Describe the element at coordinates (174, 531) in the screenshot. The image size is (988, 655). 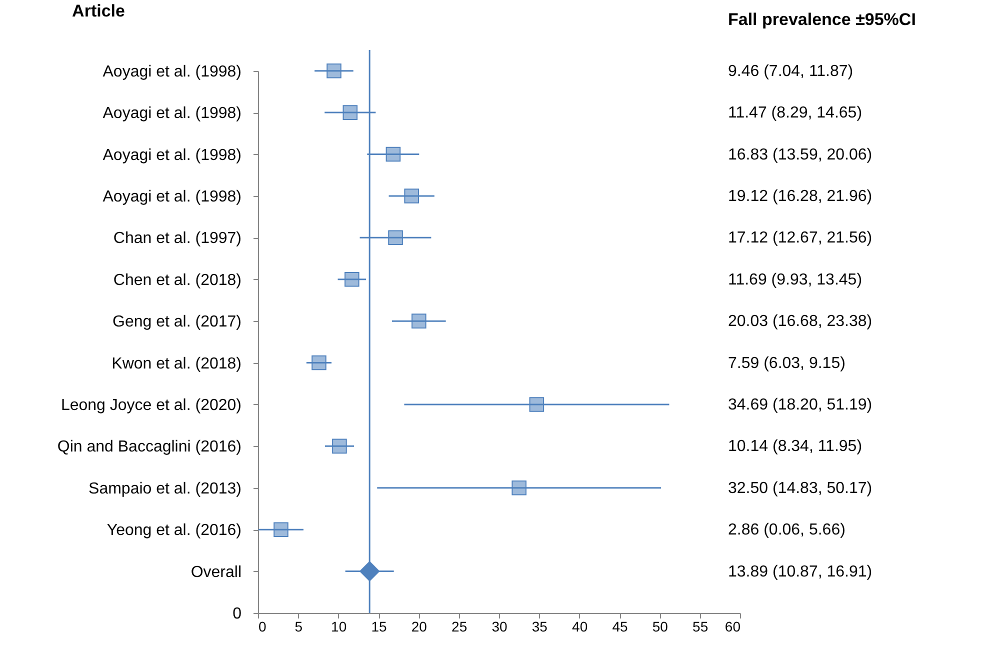
I see `y-tick-label: Yeong et al. (2016)` at that location.